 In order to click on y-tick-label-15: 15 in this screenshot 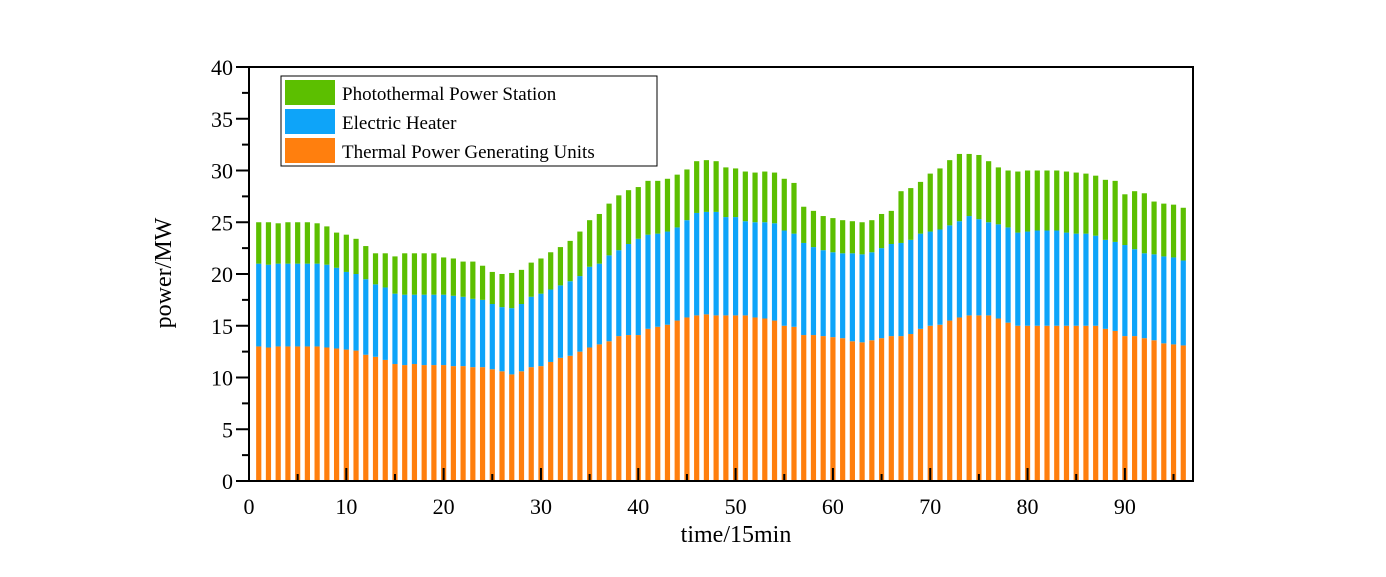, I will do `click(222, 326)`.